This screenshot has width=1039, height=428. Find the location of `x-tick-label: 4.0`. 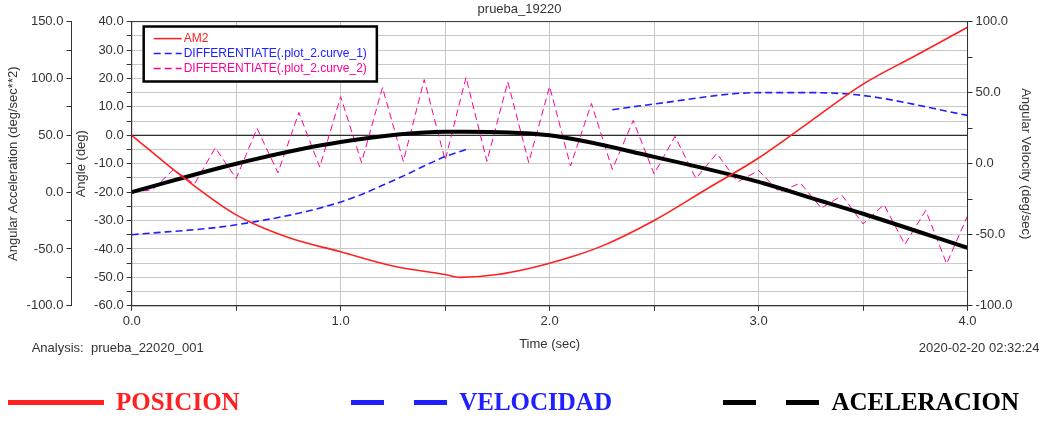

x-tick-label: 4.0 is located at coordinates (967, 321).